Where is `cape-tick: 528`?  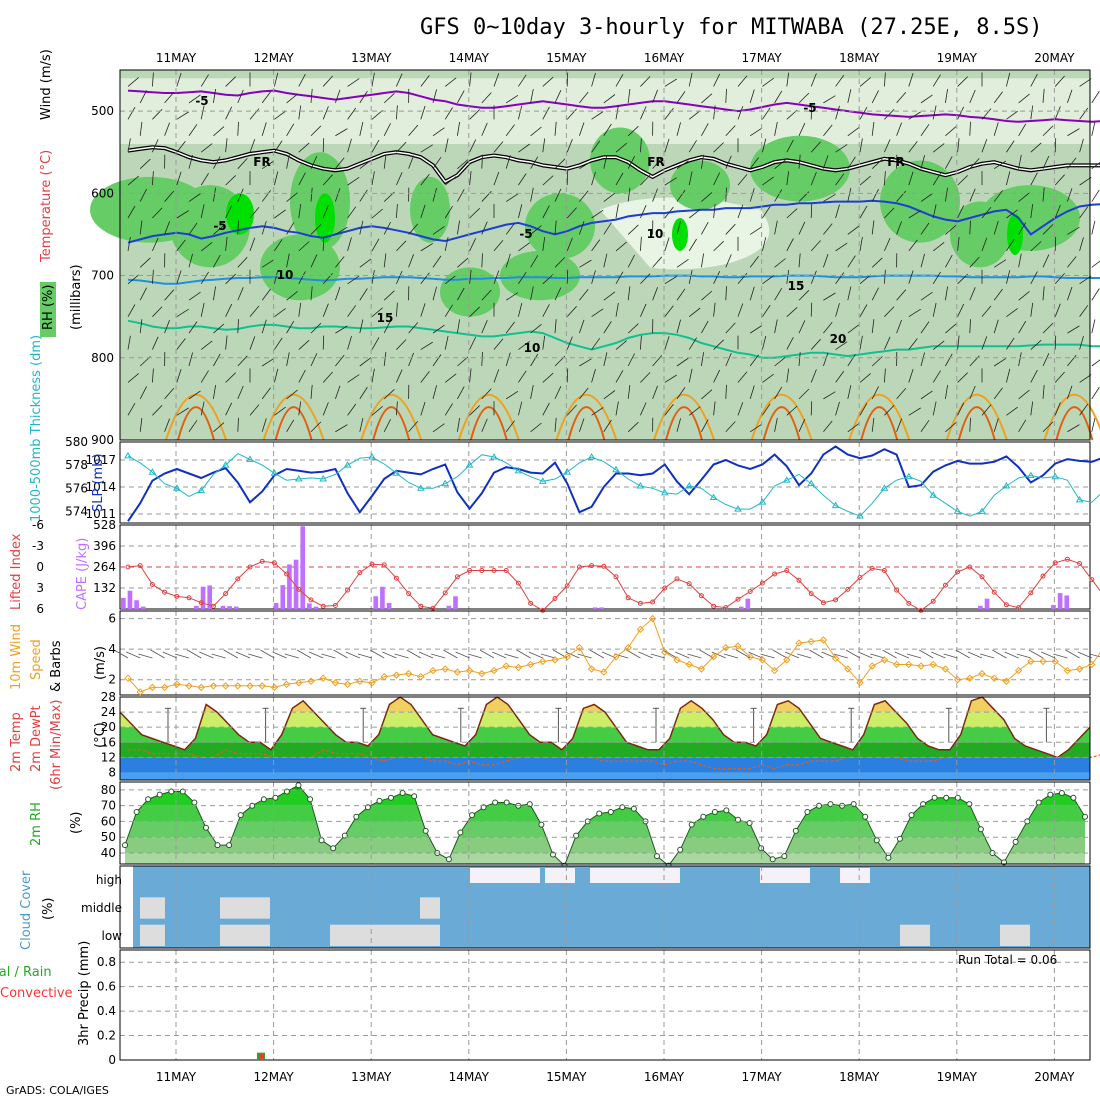 cape-tick: 528 is located at coordinates (104, 525).